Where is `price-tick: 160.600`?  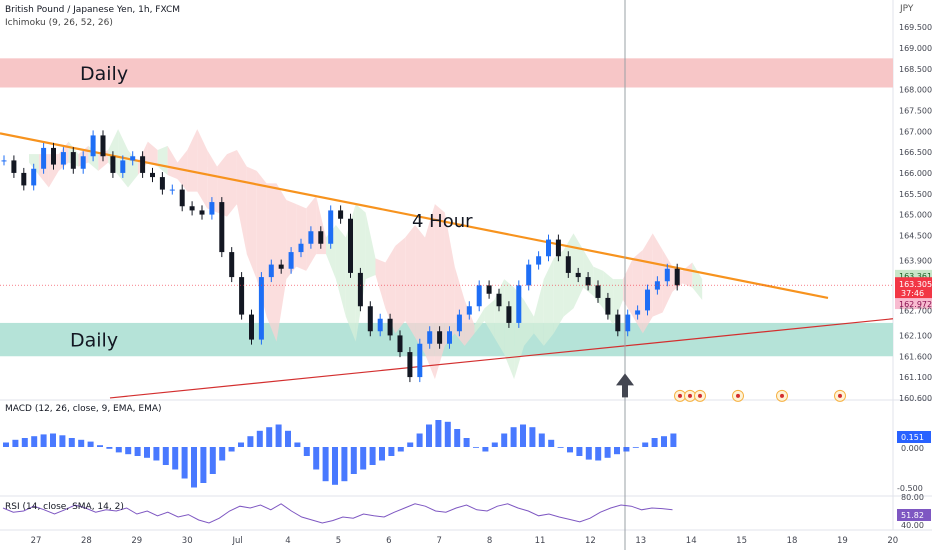
price-tick: 160.600 is located at coordinates (915, 398).